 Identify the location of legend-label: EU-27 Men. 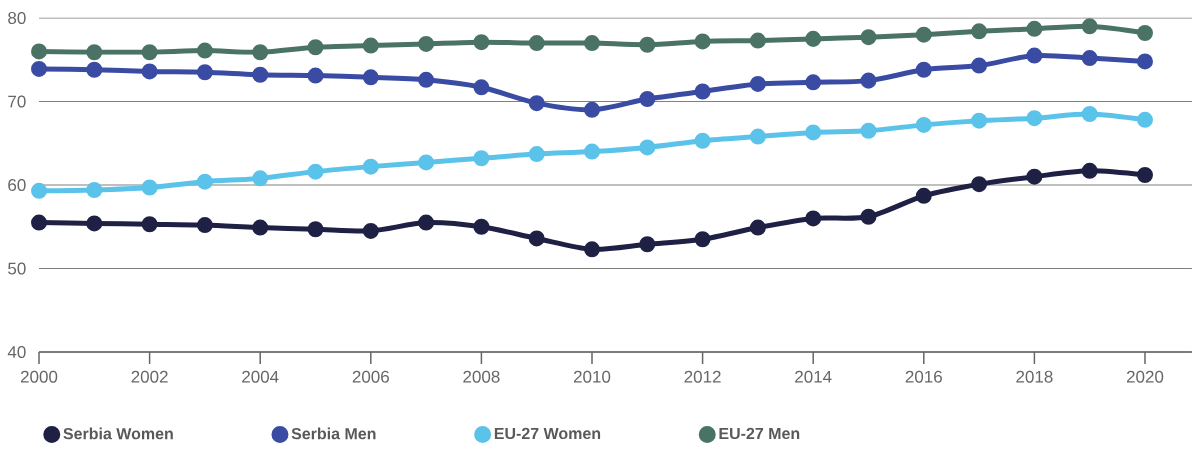
(759, 433).